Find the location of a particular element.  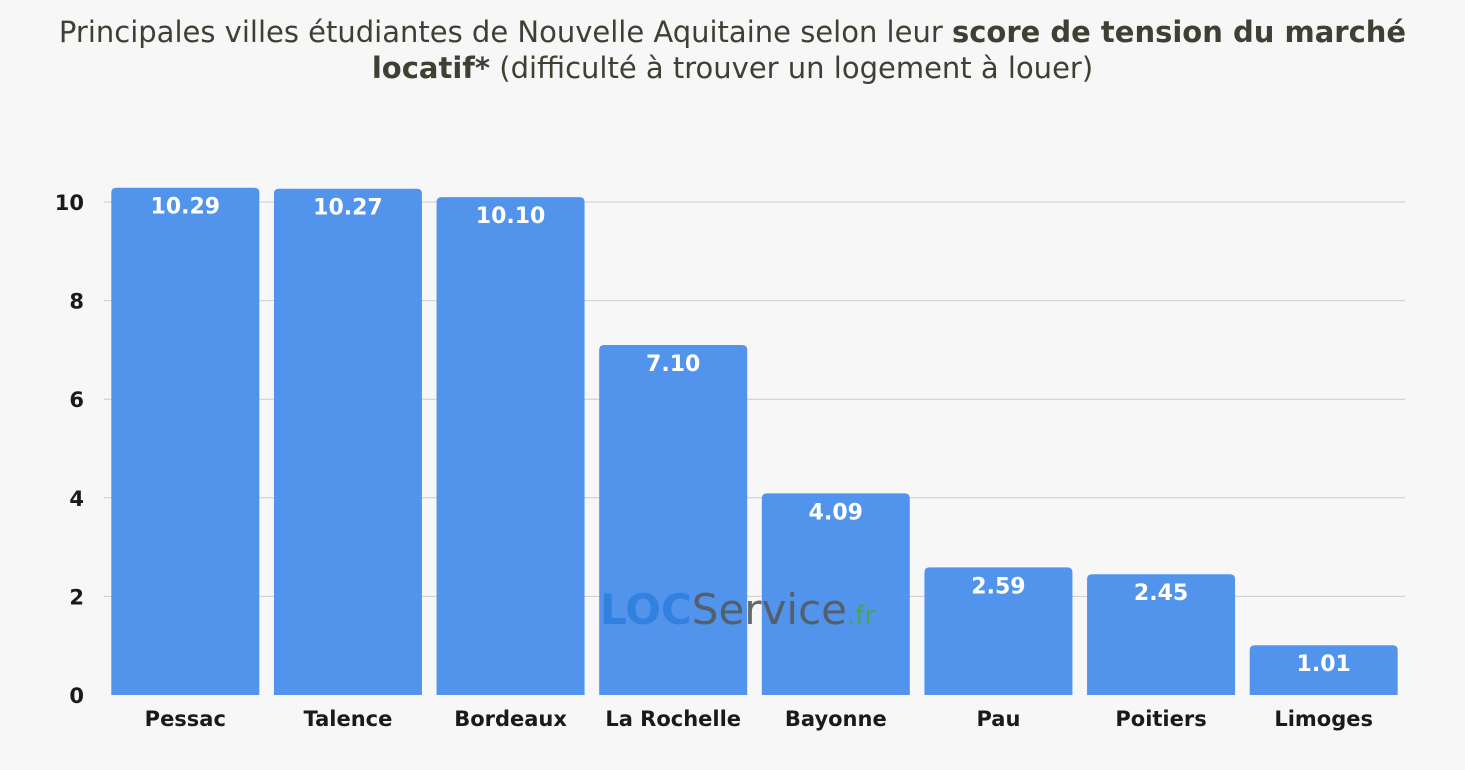

data-label: 10.29 is located at coordinates (186, 207).